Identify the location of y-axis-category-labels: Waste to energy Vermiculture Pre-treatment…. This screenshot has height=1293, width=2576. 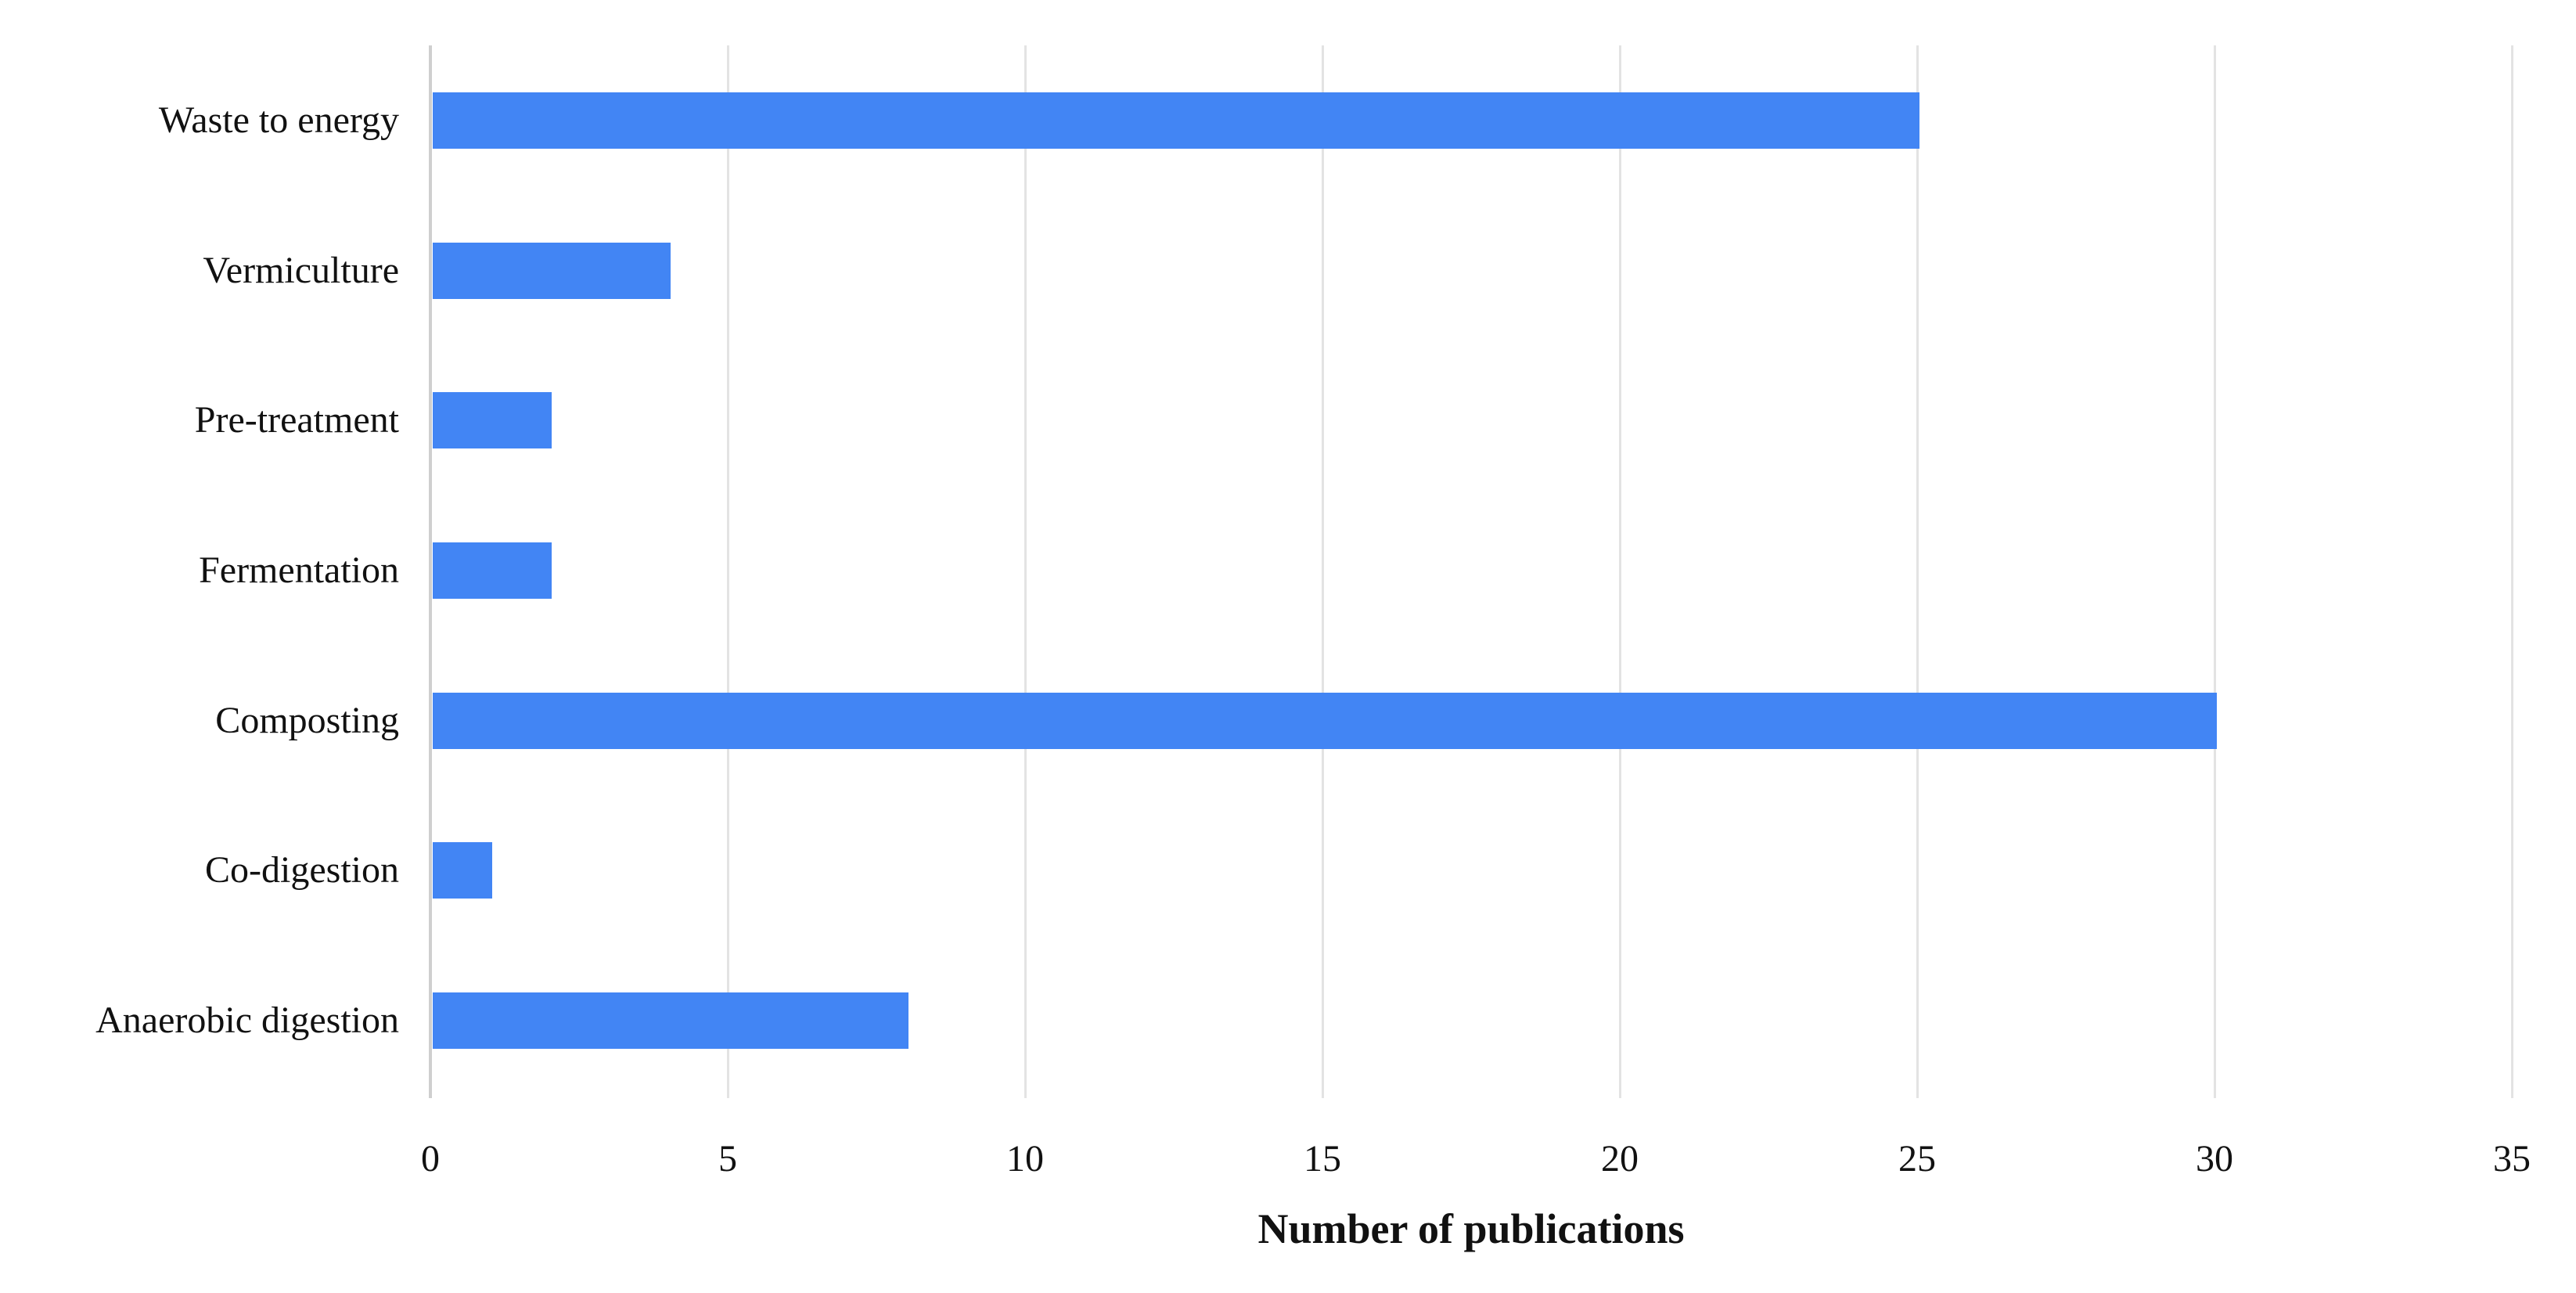
(200, 570).